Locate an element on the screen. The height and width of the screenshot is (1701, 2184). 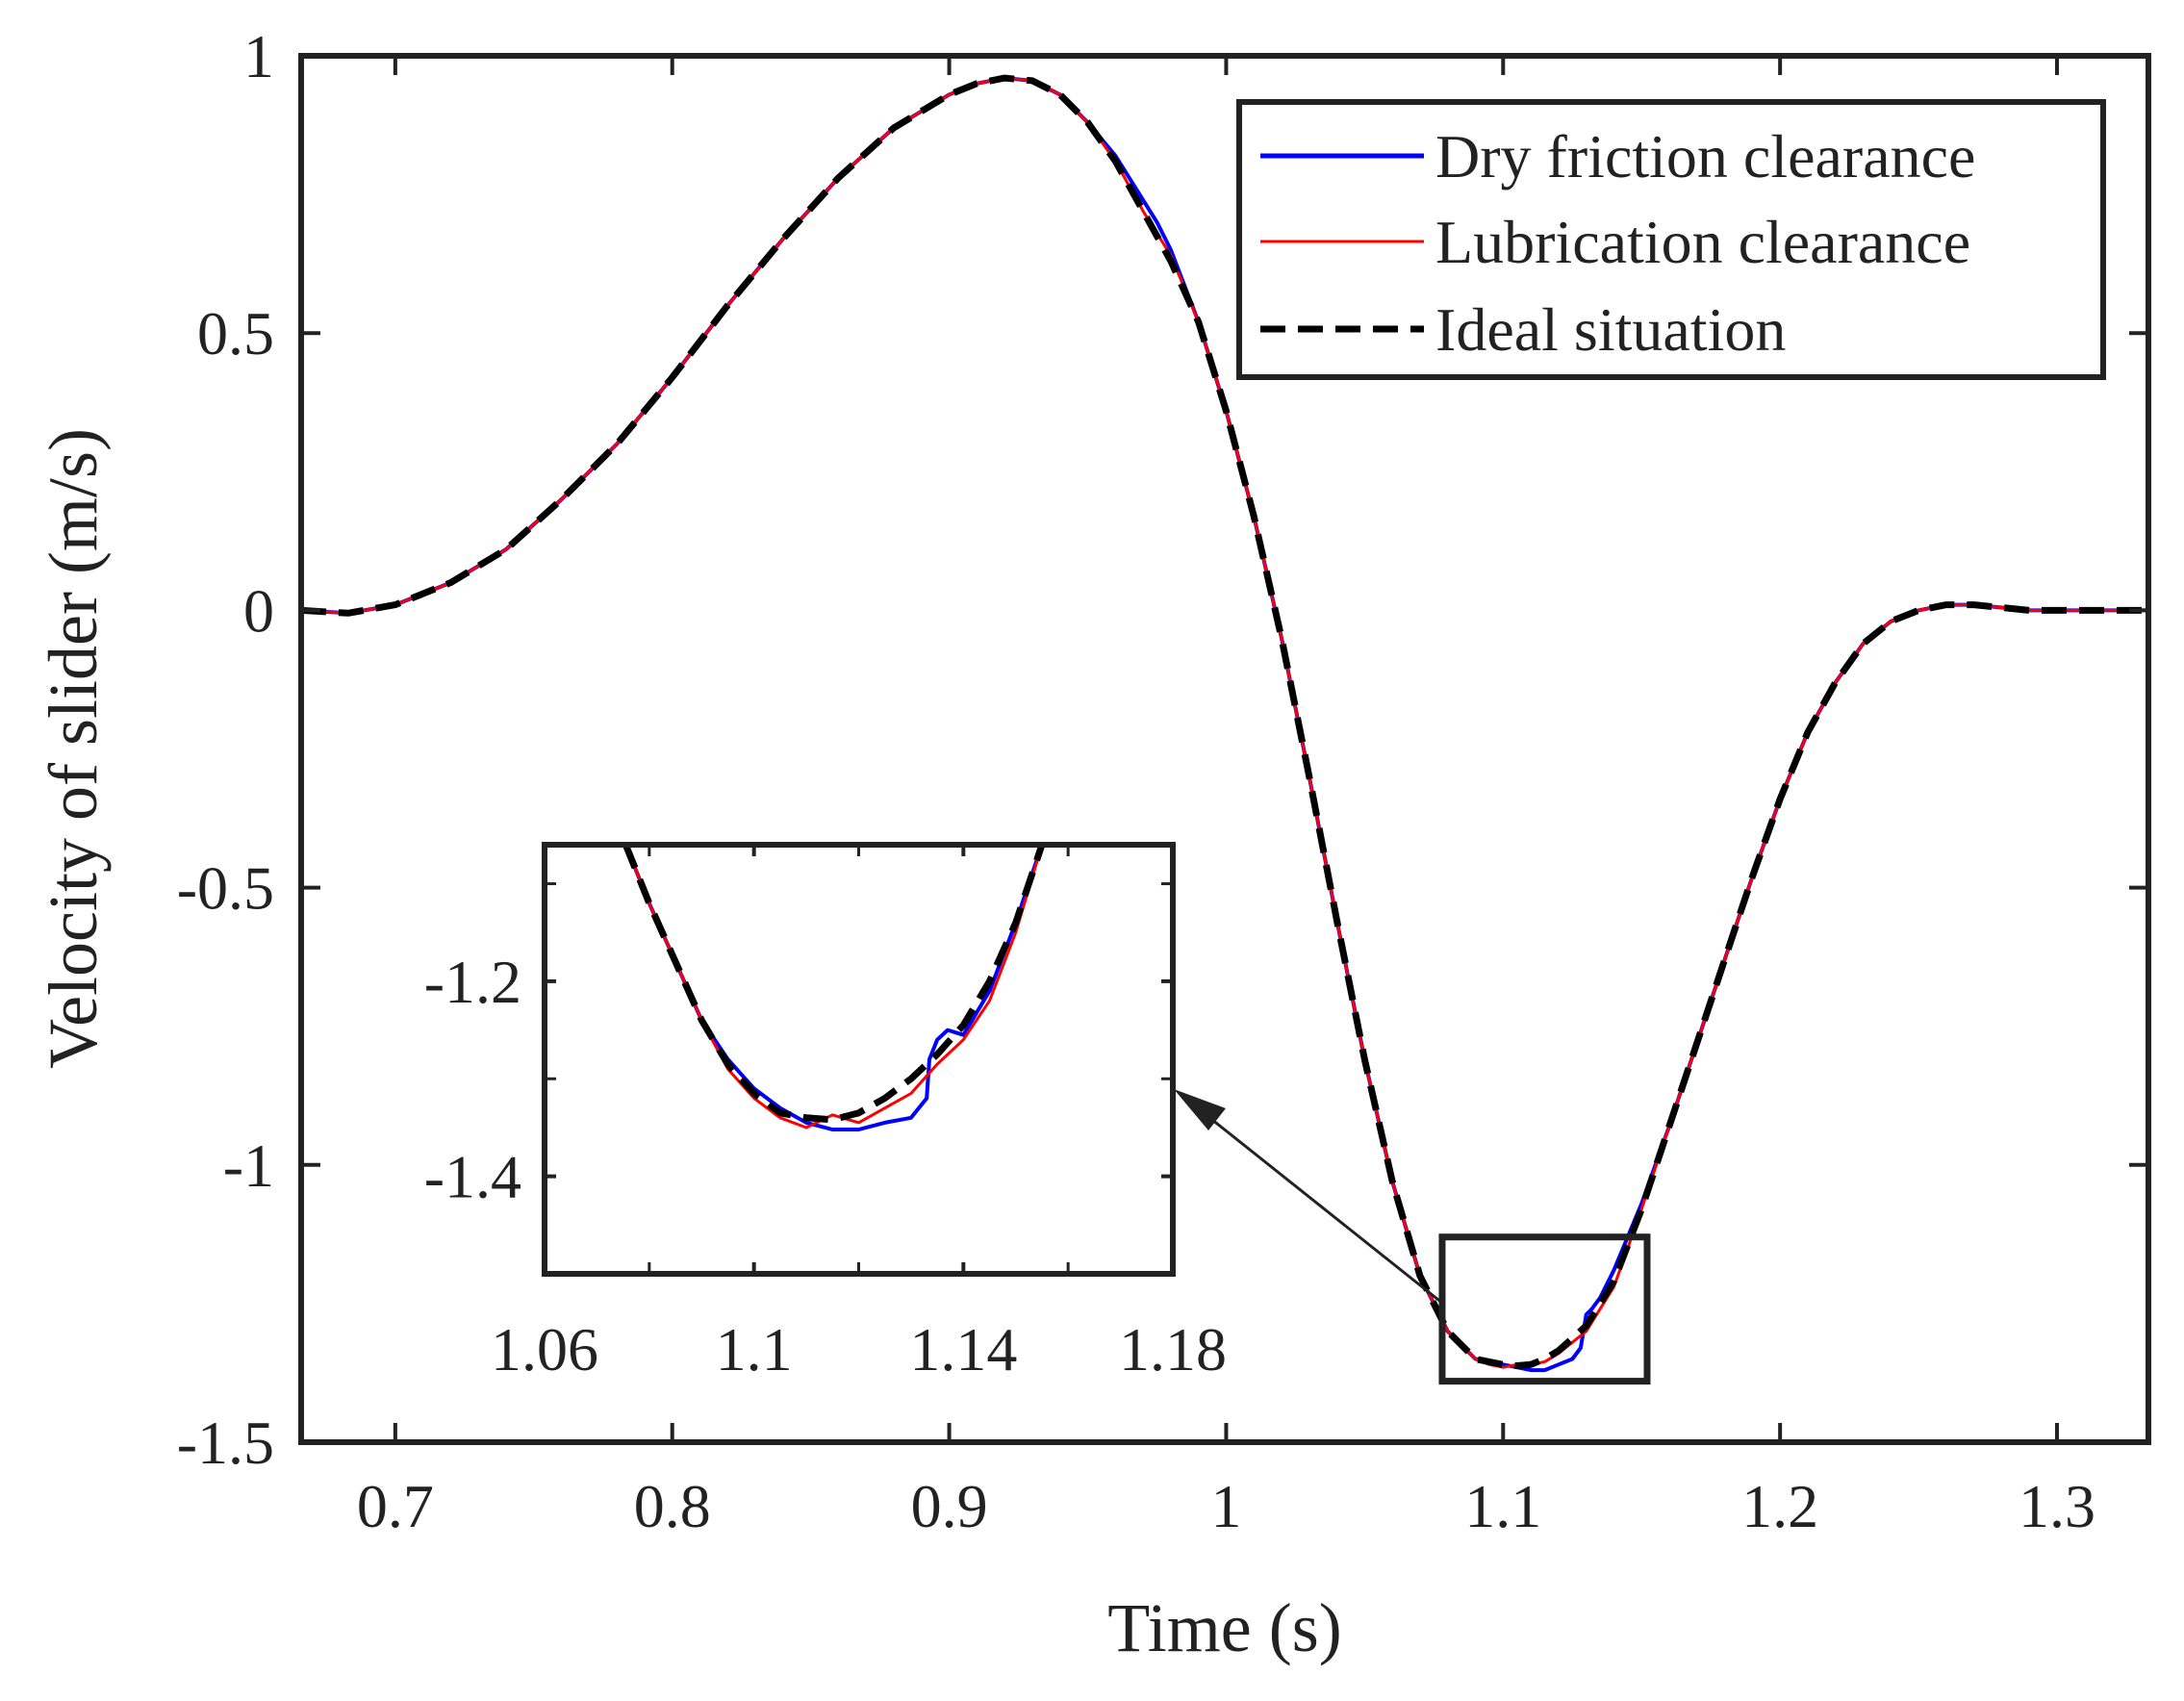
inset-x-tick-label: 1.1 is located at coordinates (754, 1350).